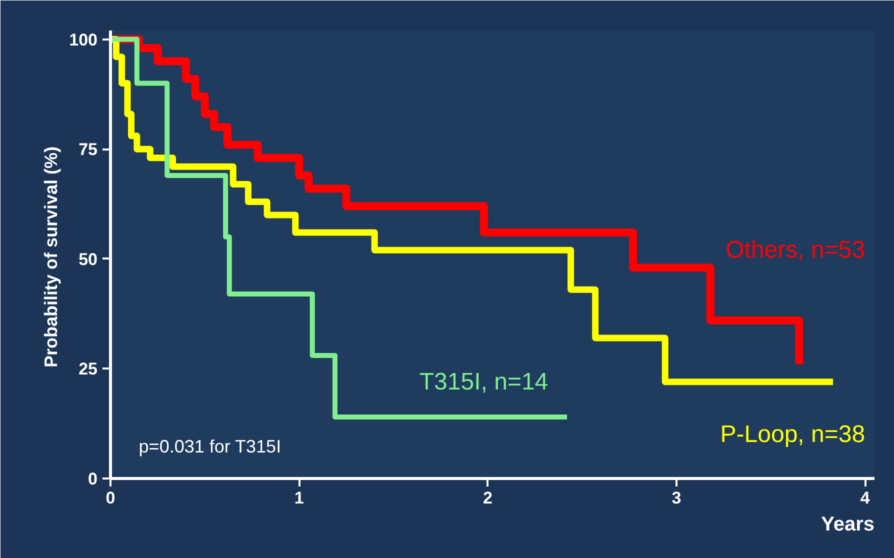 The image size is (894, 558). What do you see at coordinates (83, 40) in the screenshot?
I see `y-tick-label: 100` at bounding box center [83, 40].